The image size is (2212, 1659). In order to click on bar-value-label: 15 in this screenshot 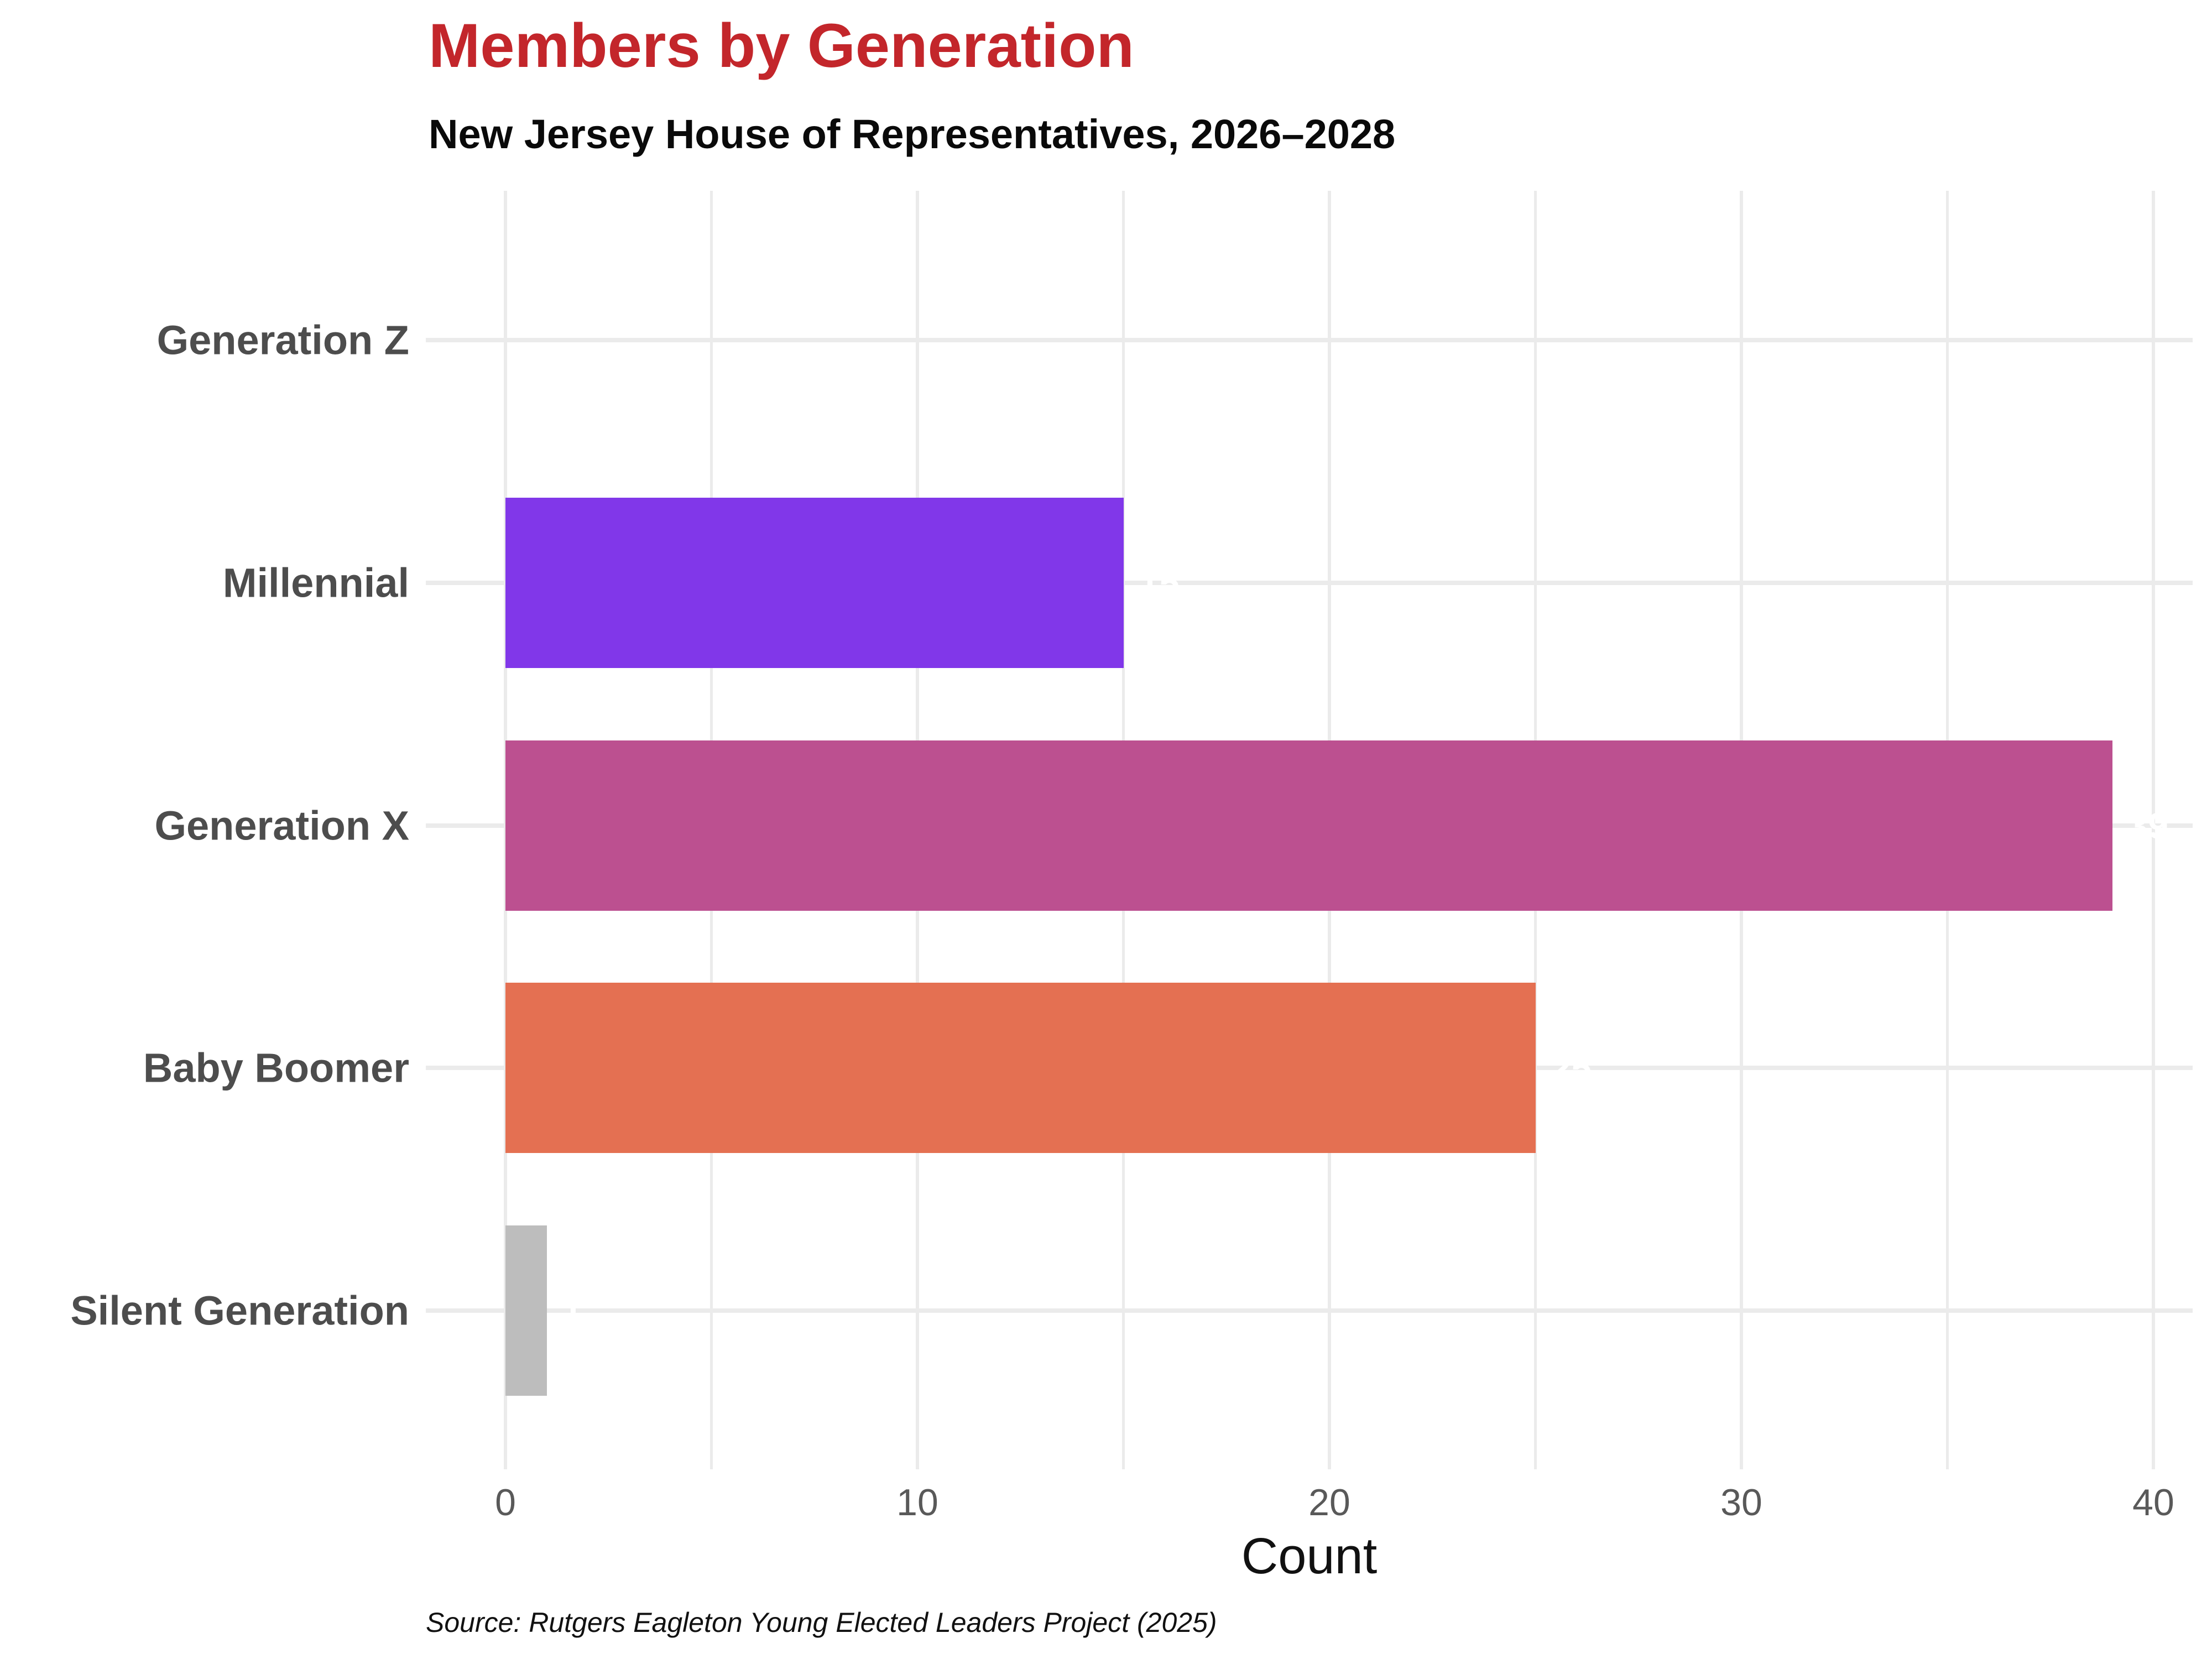, I will do `click(1159, 583)`.